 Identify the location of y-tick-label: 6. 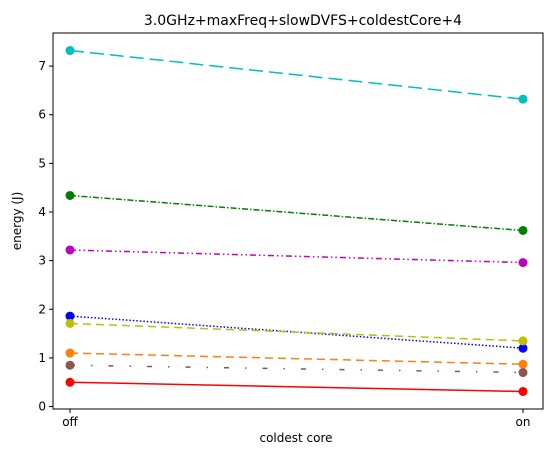
(42, 115).